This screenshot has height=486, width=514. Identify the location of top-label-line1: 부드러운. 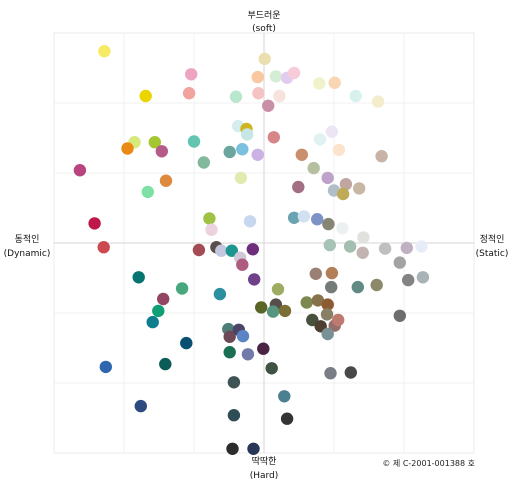
(263, 15).